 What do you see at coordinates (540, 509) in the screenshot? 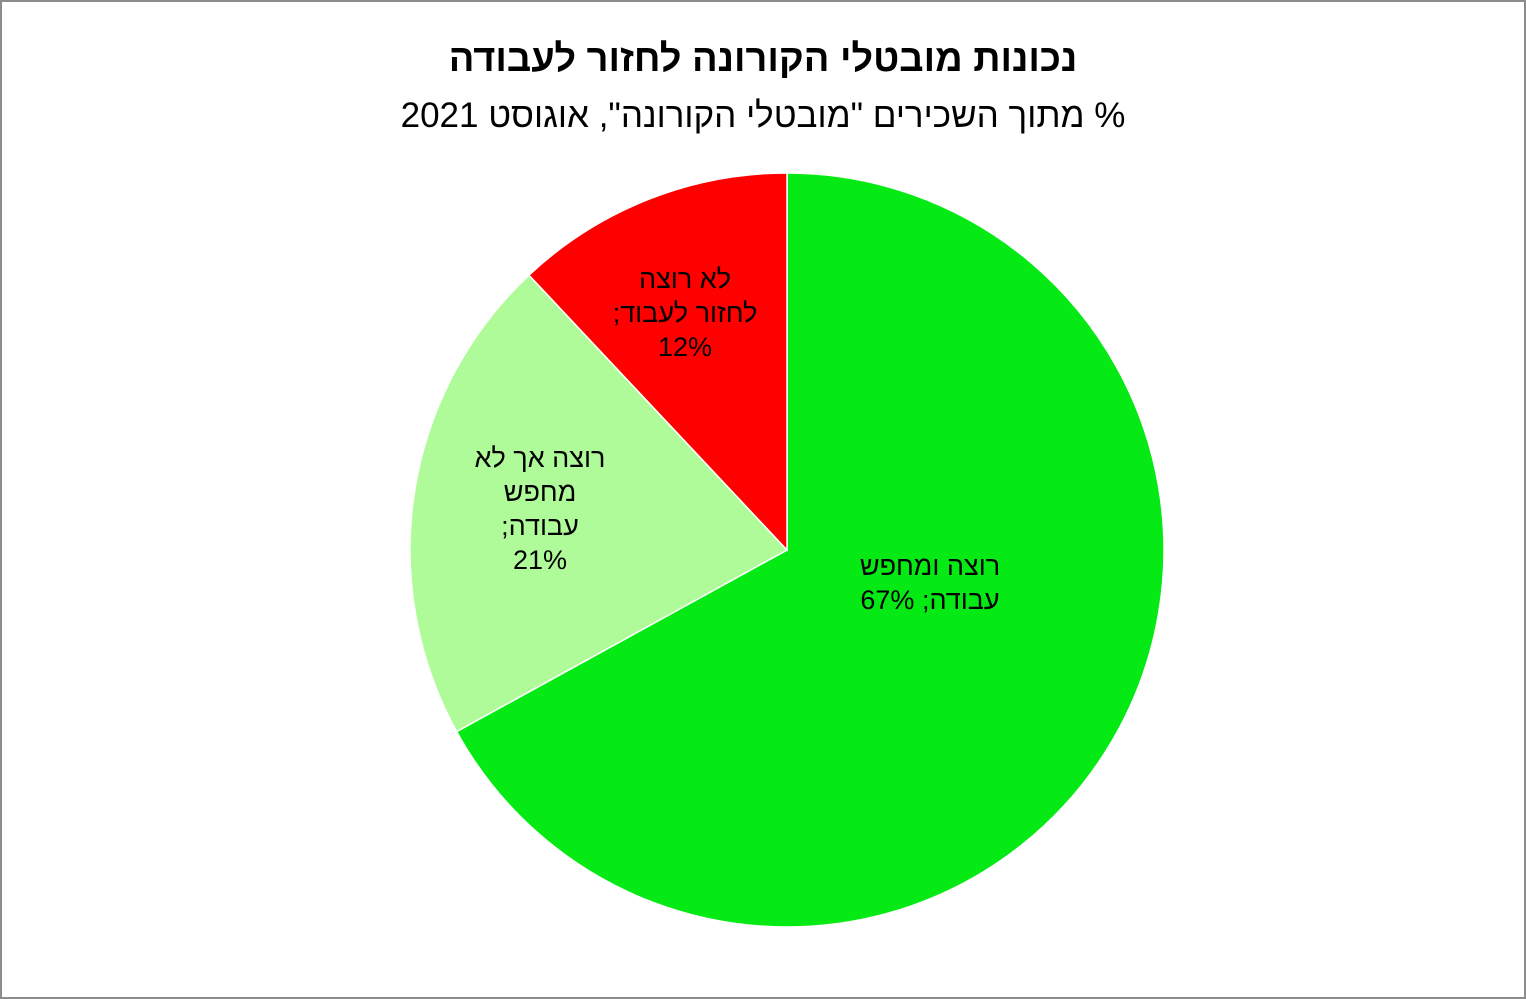
I see `data-label-want-not-searching: רוצה אך לא מחפש עבודה; 21%` at bounding box center [540, 509].